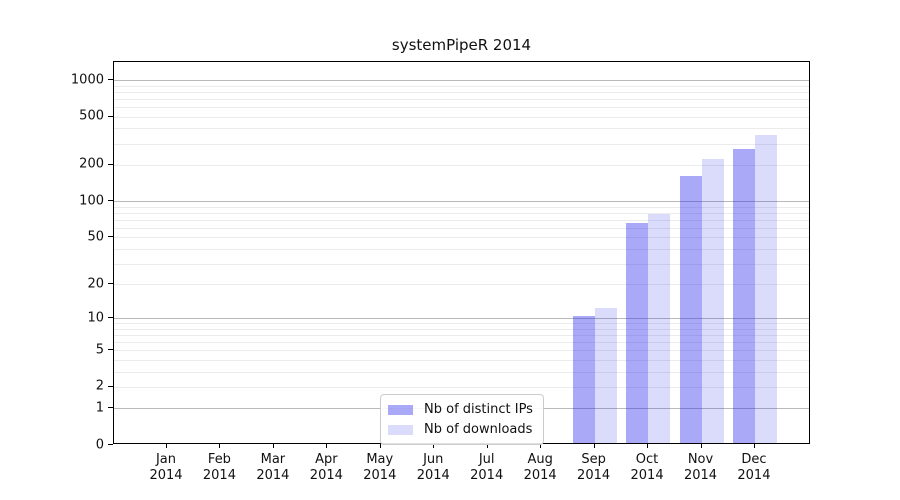 This screenshot has height=500, width=900. What do you see at coordinates (754, 446) in the screenshot?
I see `x-tick-dec` at bounding box center [754, 446].